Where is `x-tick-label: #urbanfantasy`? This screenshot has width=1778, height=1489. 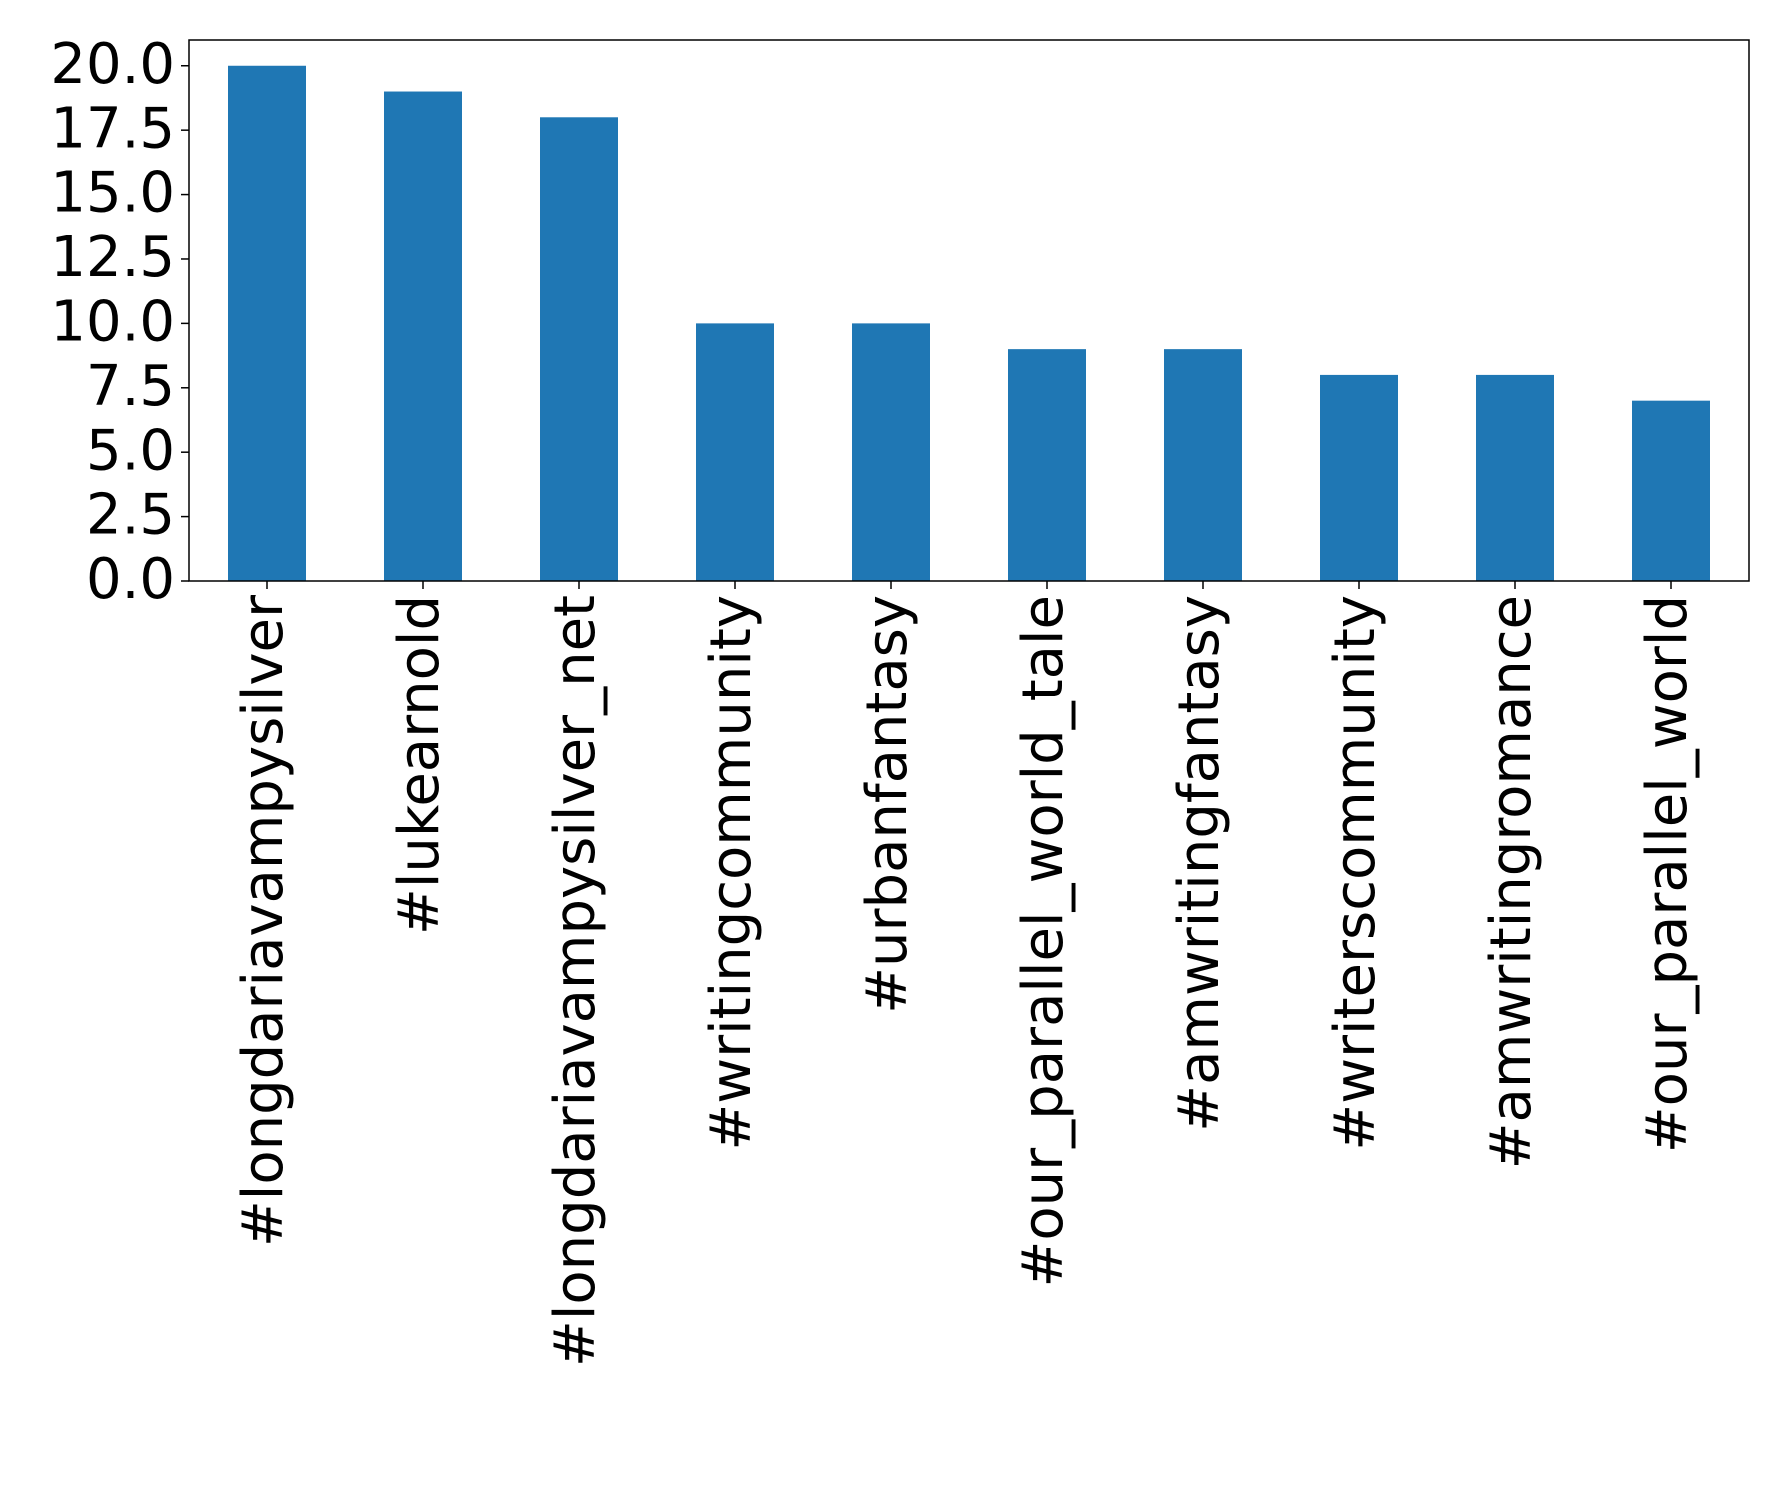
x-tick-label: #urbanfantasy is located at coordinates (887, 804).